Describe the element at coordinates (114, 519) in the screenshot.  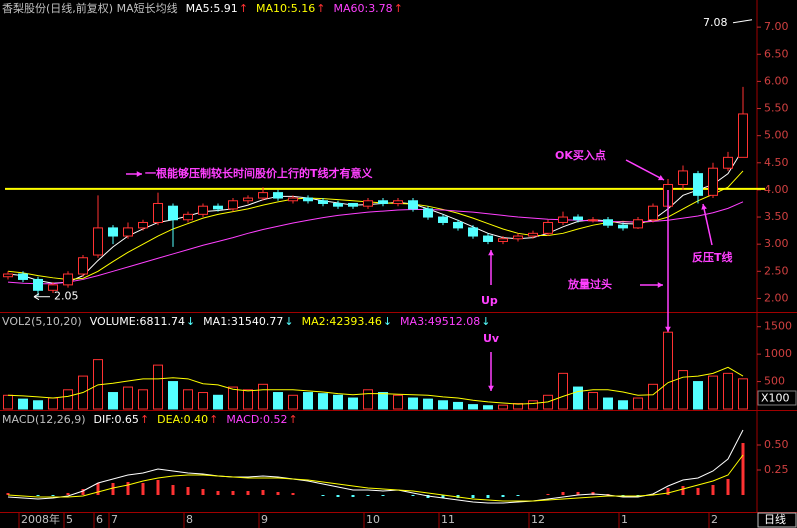
I see `x-tick-label: 7` at that location.